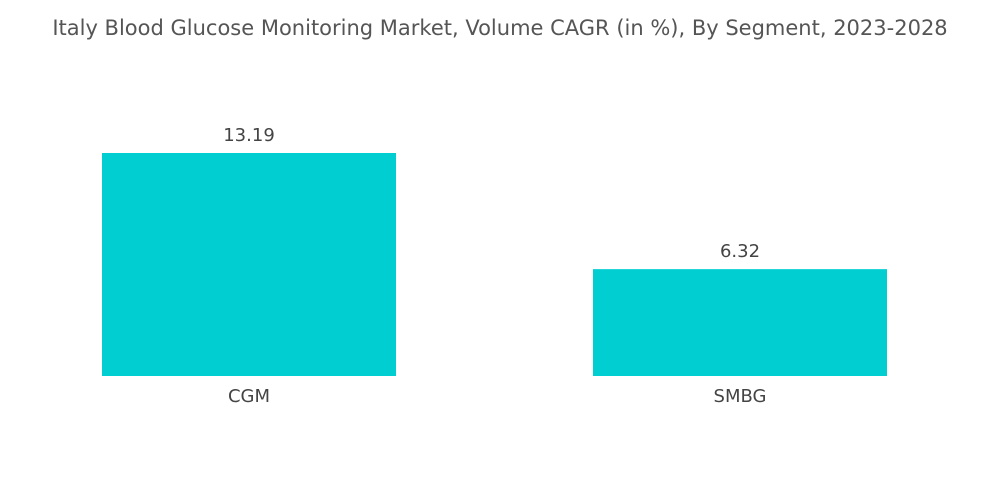 This screenshot has width=1000, height=504. What do you see at coordinates (249, 264) in the screenshot?
I see `bar-cgm` at bounding box center [249, 264].